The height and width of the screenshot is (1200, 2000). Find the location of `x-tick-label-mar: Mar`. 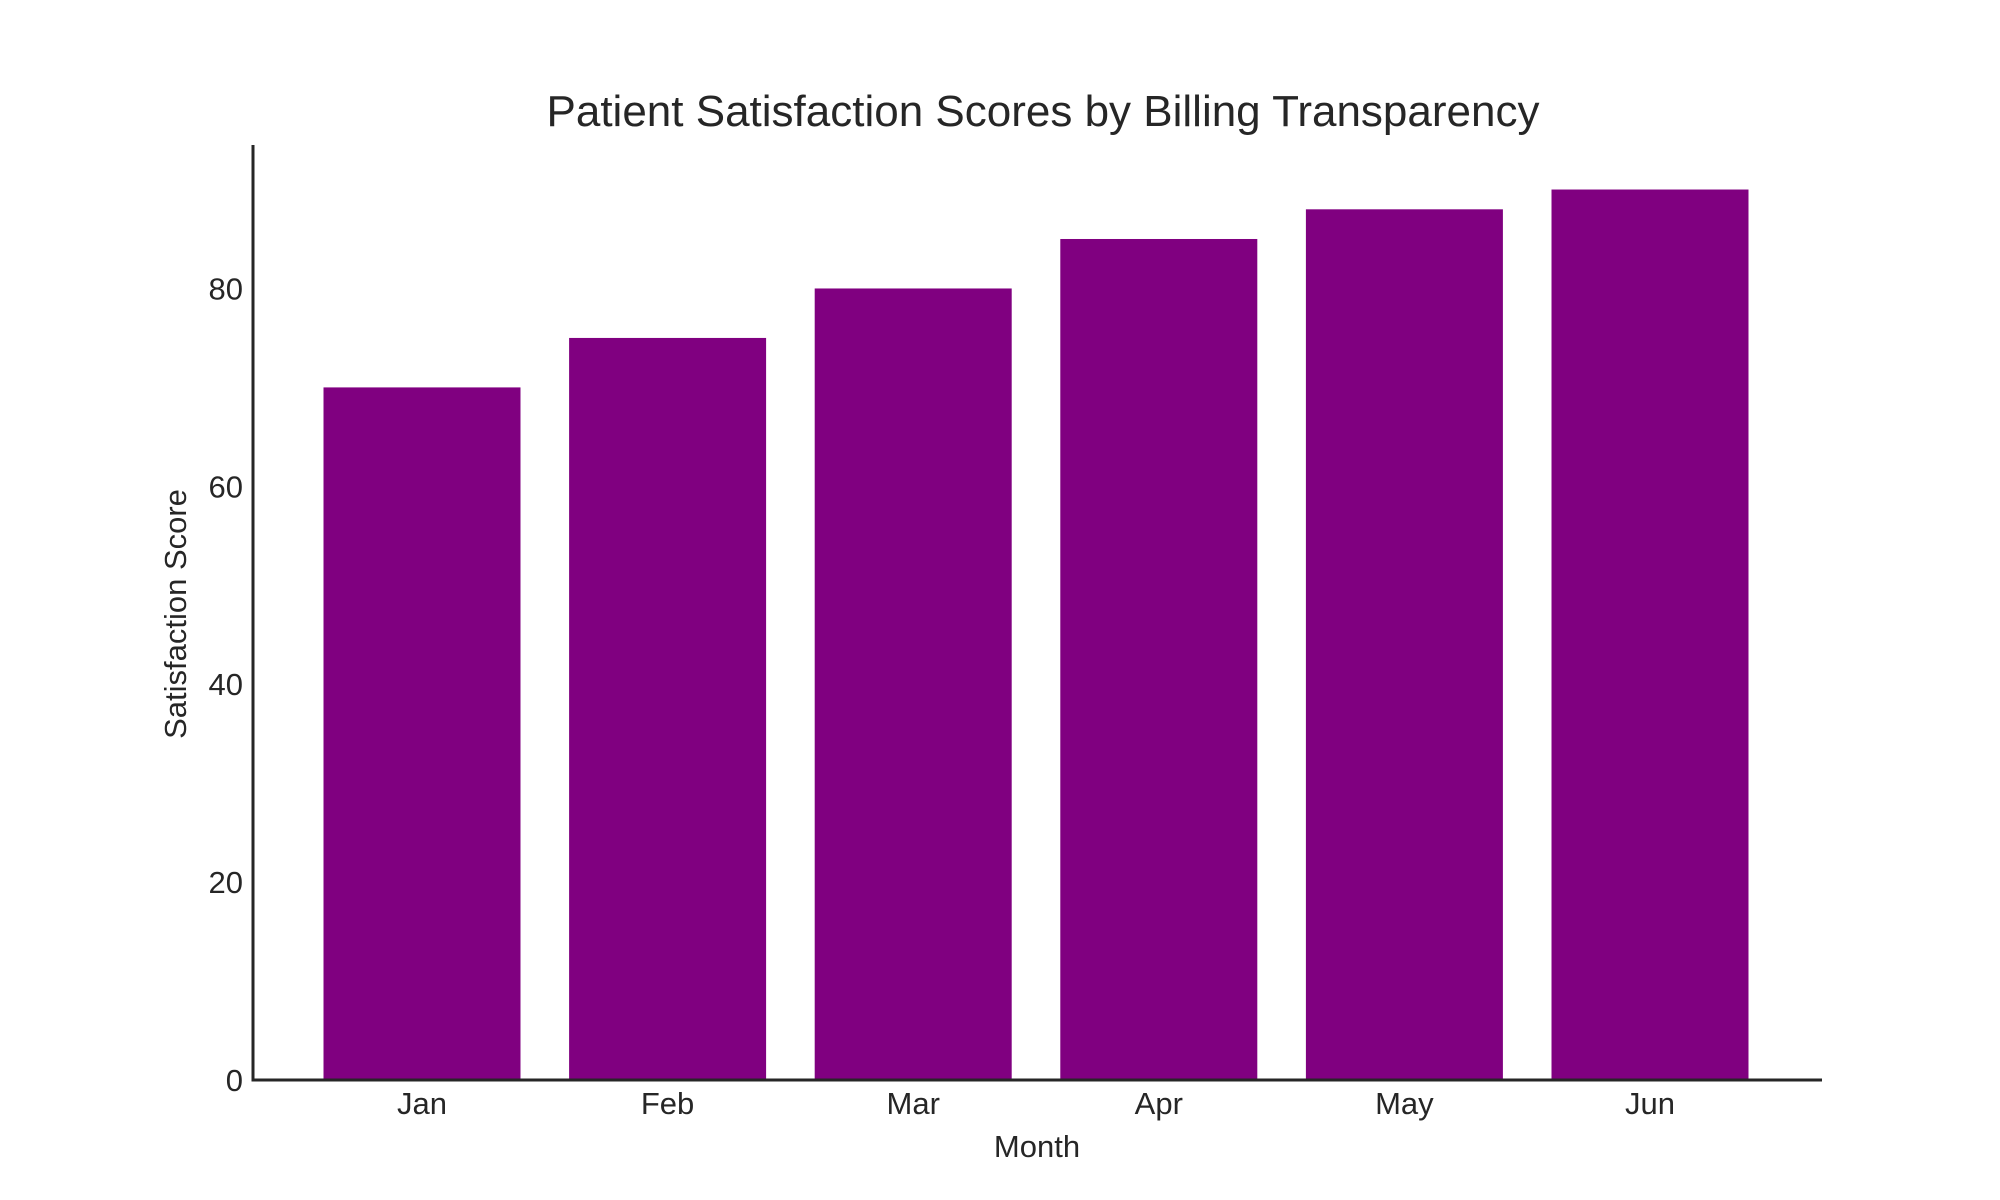

x-tick-label-mar: Mar is located at coordinates (913, 1103).